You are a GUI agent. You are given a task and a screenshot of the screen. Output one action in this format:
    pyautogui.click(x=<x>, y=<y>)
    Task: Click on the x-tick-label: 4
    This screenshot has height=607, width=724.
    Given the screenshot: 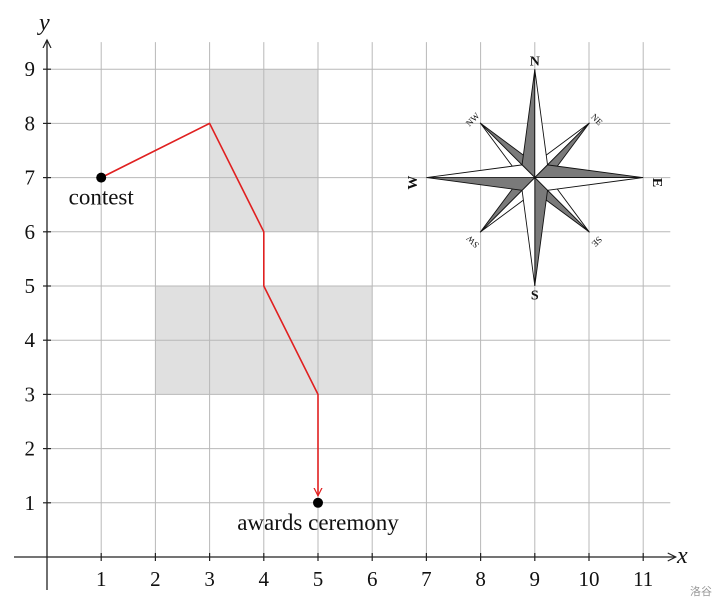 What is the action you would take?
    pyautogui.click(x=264, y=579)
    